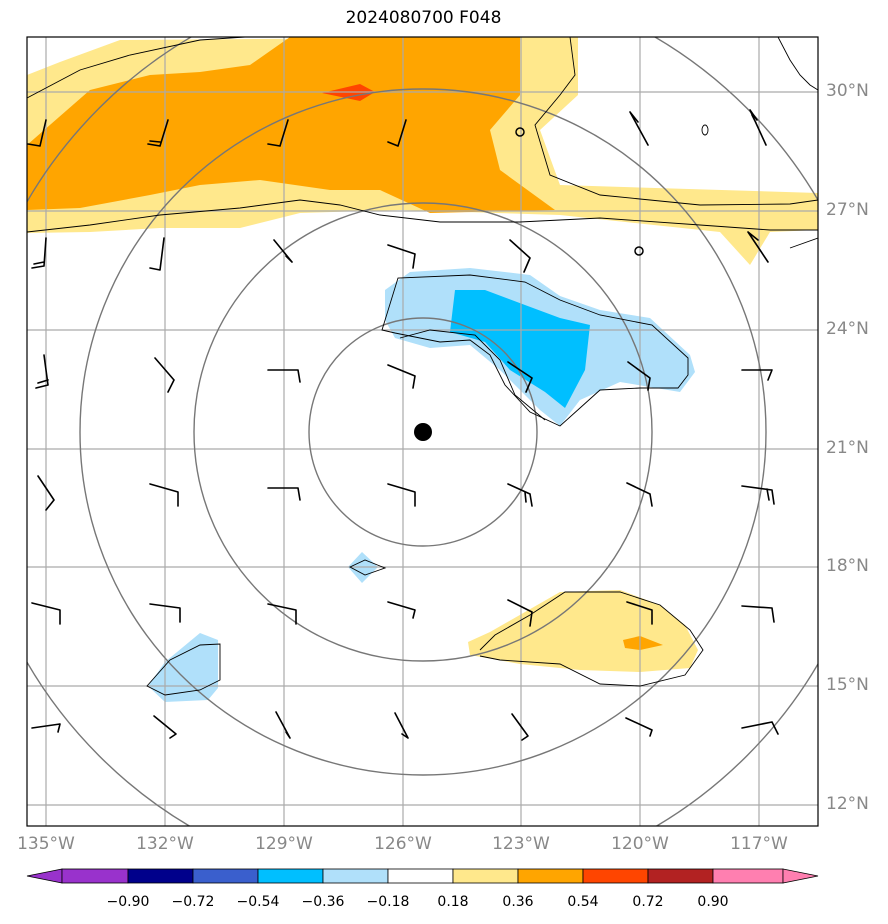  What do you see at coordinates (46, 844) in the screenshot?
I see `lon-label: 135°W` at bounding box center [46, 844].